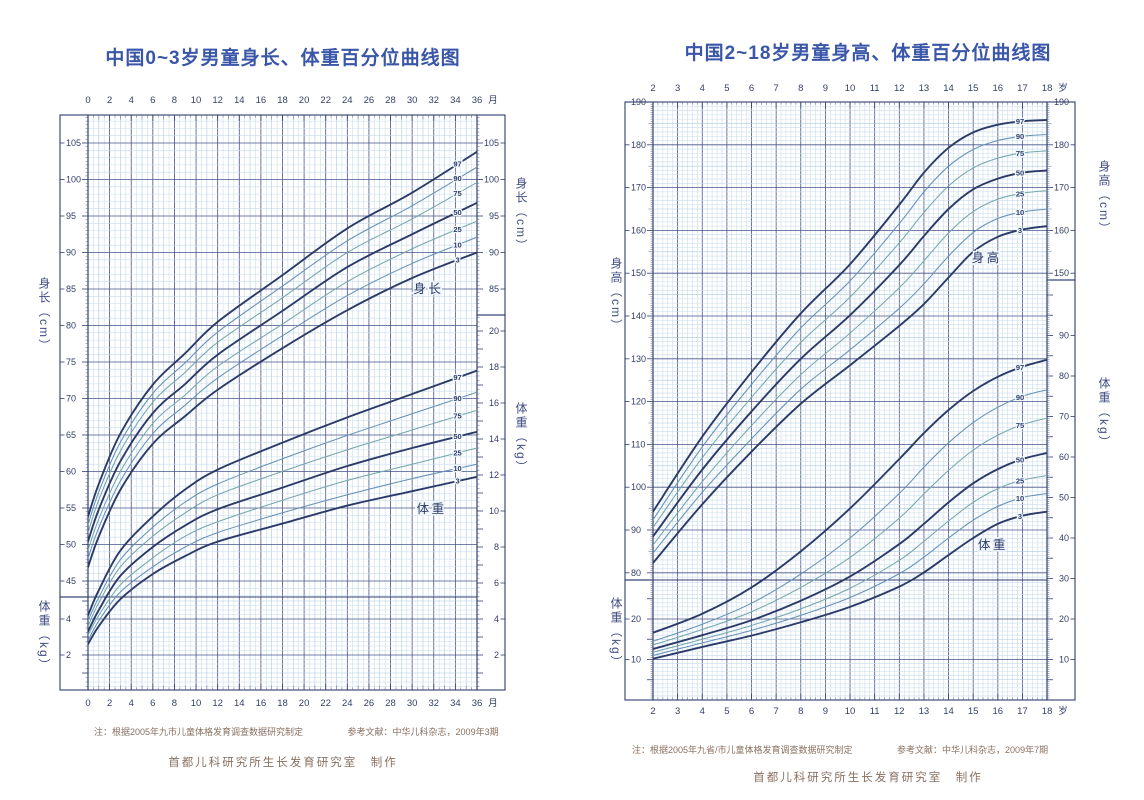 The width and height of the screenshot is (1144, 800). What do you see at coordinates (1064, 376) in the screenshot?
I see `svg-text: 80` at bounding box center [1064, 376].